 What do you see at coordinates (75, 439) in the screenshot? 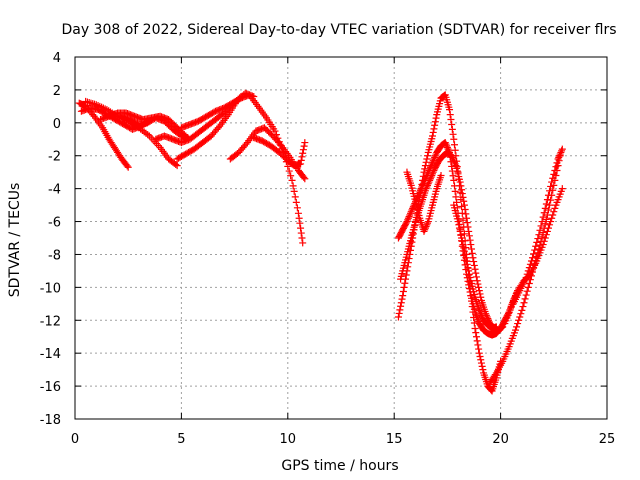
I see `x-tick-label: 0` at bounding box center [75, 439].